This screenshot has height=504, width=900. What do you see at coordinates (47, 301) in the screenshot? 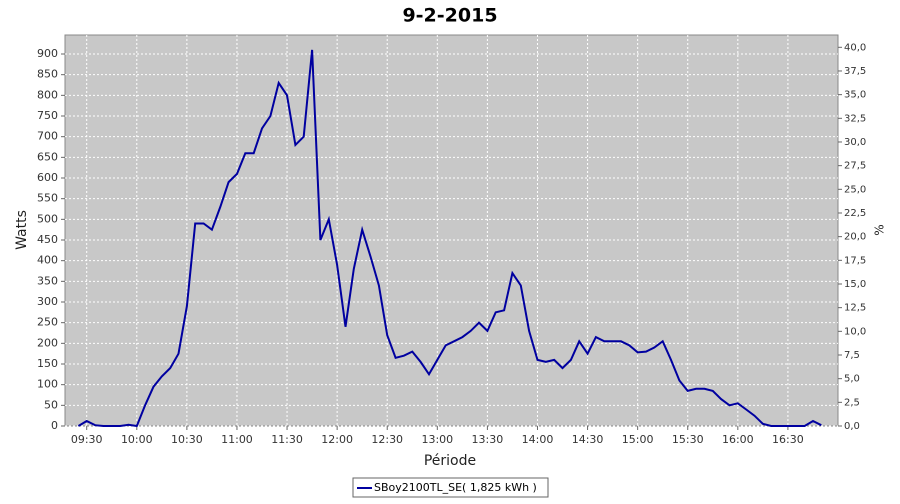
I see `y-tick-label: 300` at bounding box center [47, 301].